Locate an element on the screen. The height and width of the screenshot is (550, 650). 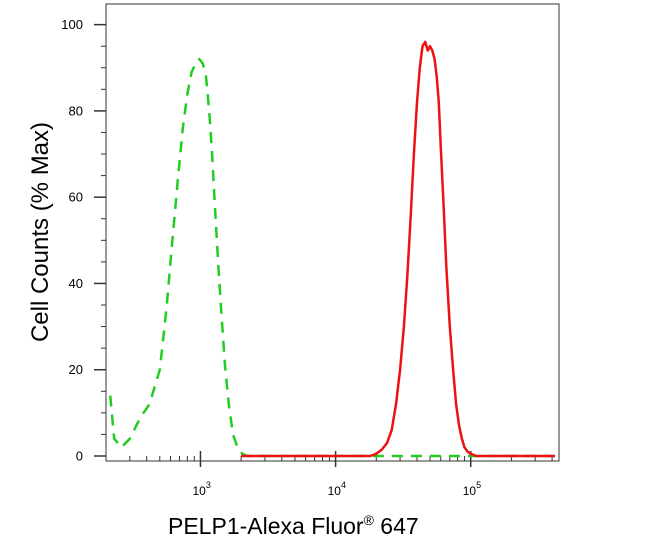
y-tick-label: 60 is located at coordinates (76, 197).